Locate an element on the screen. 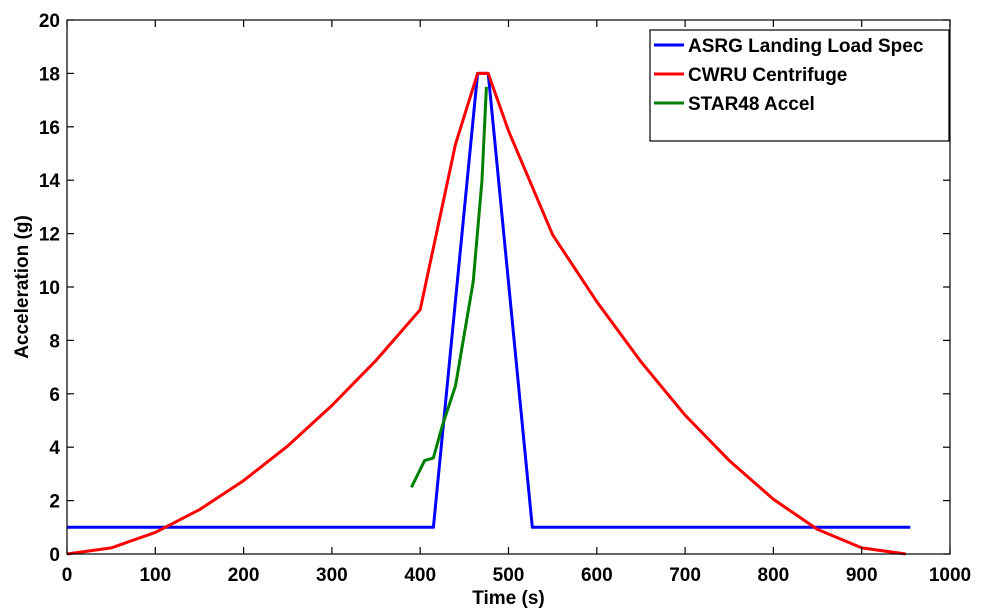  x-tick-labels: 0 100 200 300 400 500 600 700 800 900 1000 is located at coordinates (516, 575).